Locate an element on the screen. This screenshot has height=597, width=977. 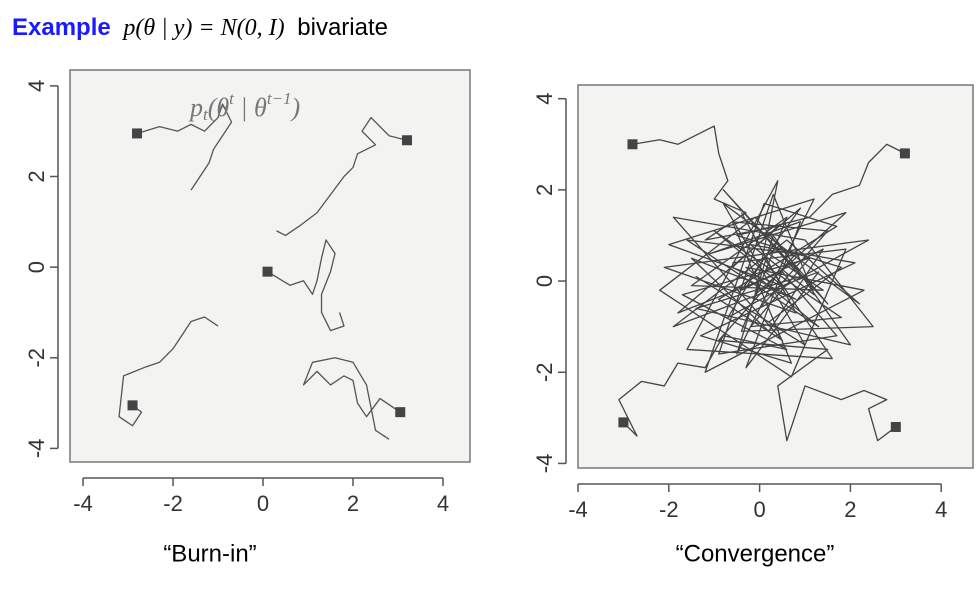
annotation: pt(θt | θt−1) is located at coordinates (244, 106).